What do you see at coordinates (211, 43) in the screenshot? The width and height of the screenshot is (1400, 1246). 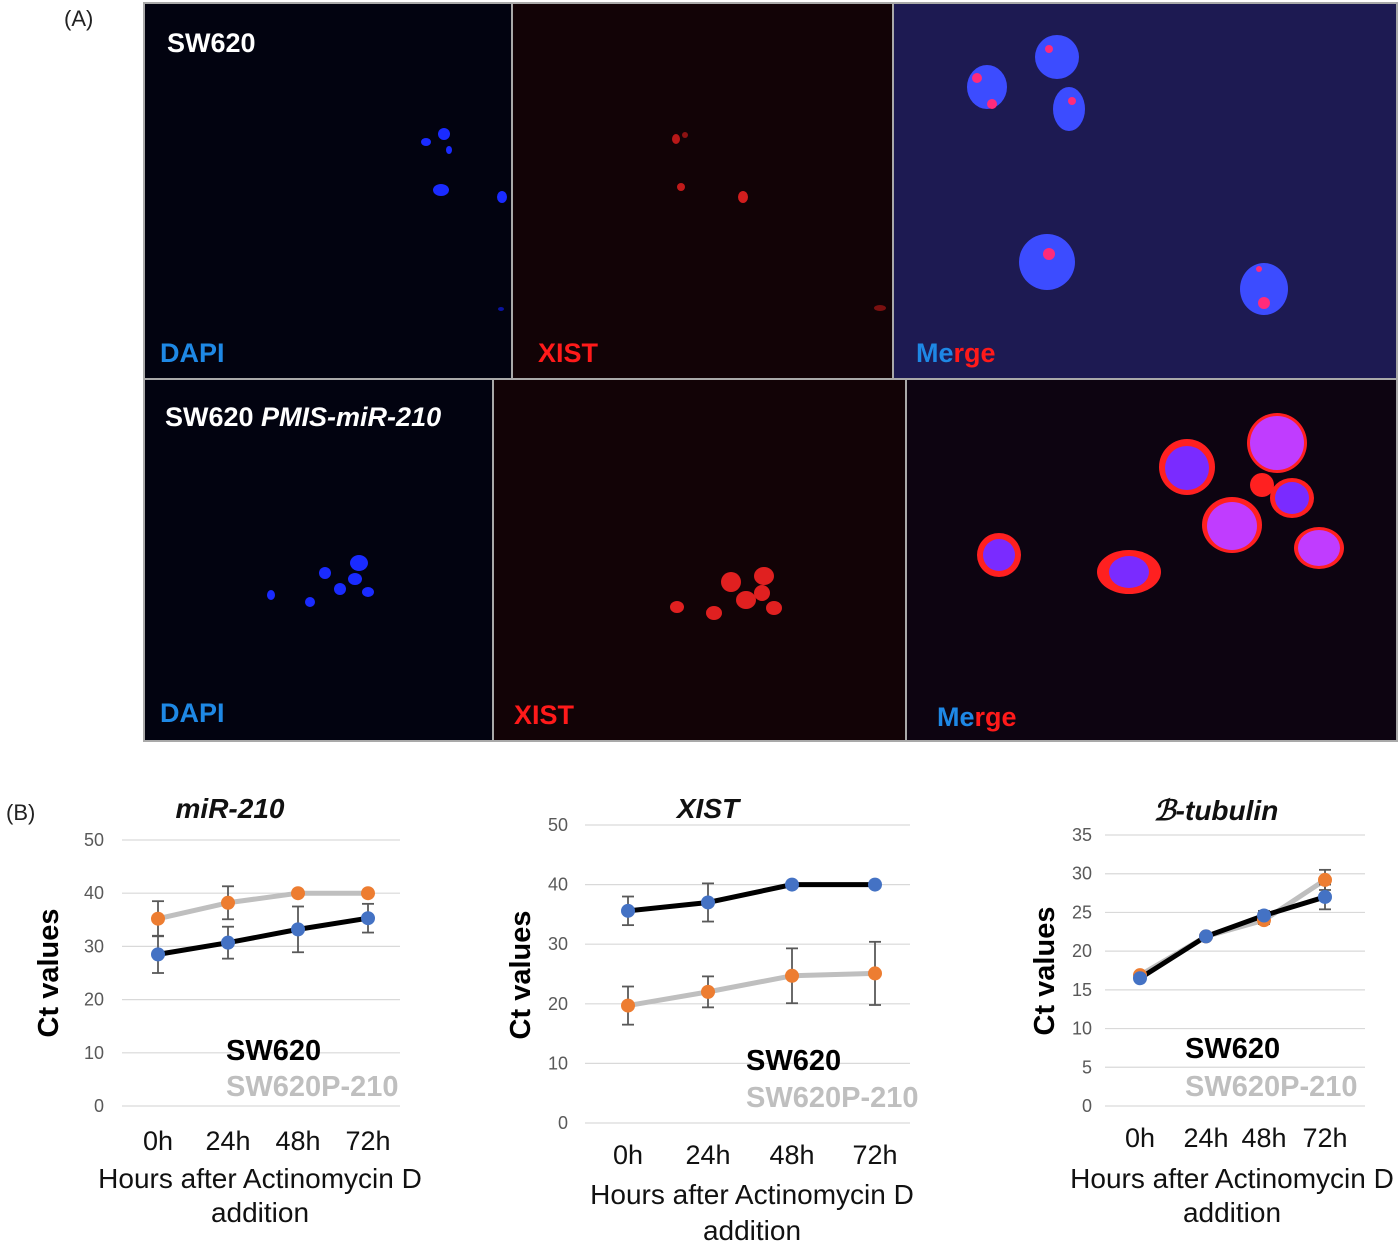 I see `sw620-title: SW620` at bounding box center [211, 43].